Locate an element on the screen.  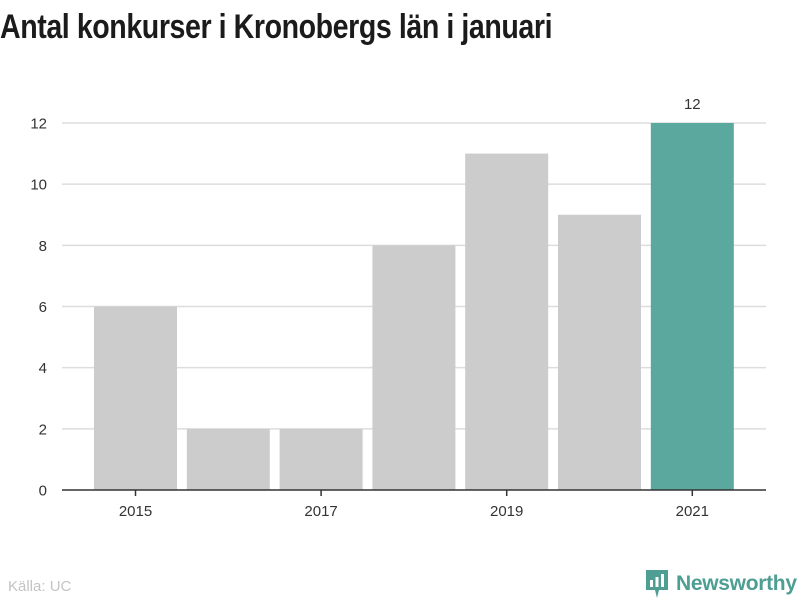
y-tick-label: 12 is located at coordinates (38, 124).